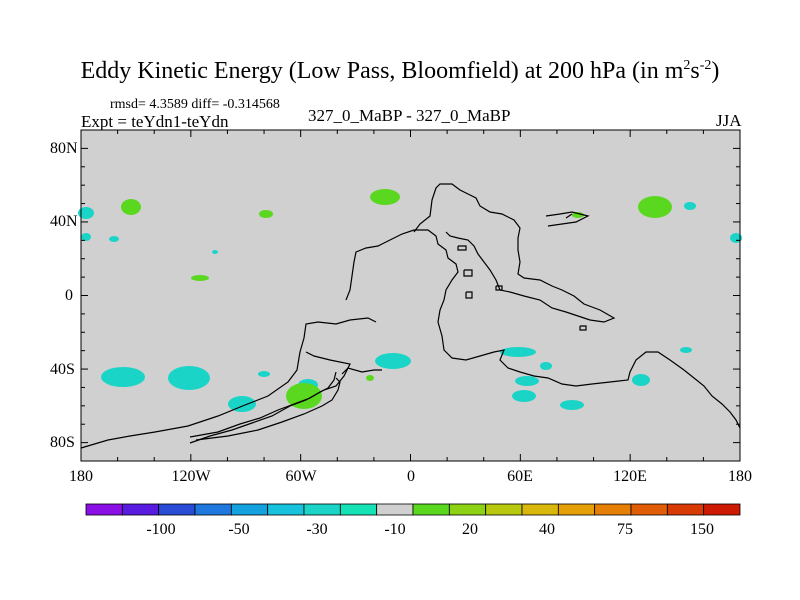 The width and height of the screenshot is (800, 600). I want to click on colorbar-label: 75, so click(625, 529).